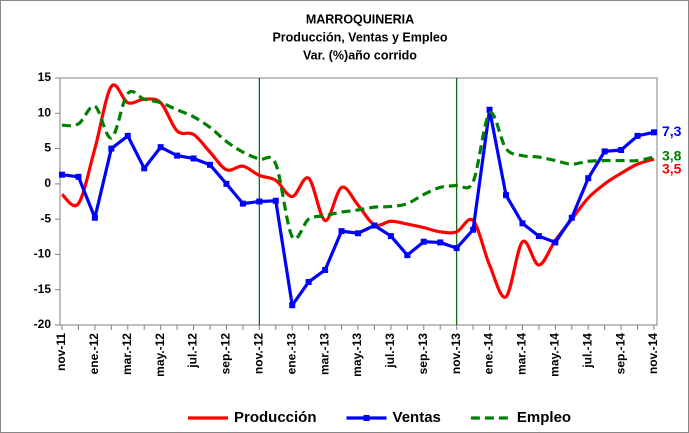 The height and width of the screenshot is (433, 689). I want to click on x-tick-label: nov.-12, so click(259, 353).